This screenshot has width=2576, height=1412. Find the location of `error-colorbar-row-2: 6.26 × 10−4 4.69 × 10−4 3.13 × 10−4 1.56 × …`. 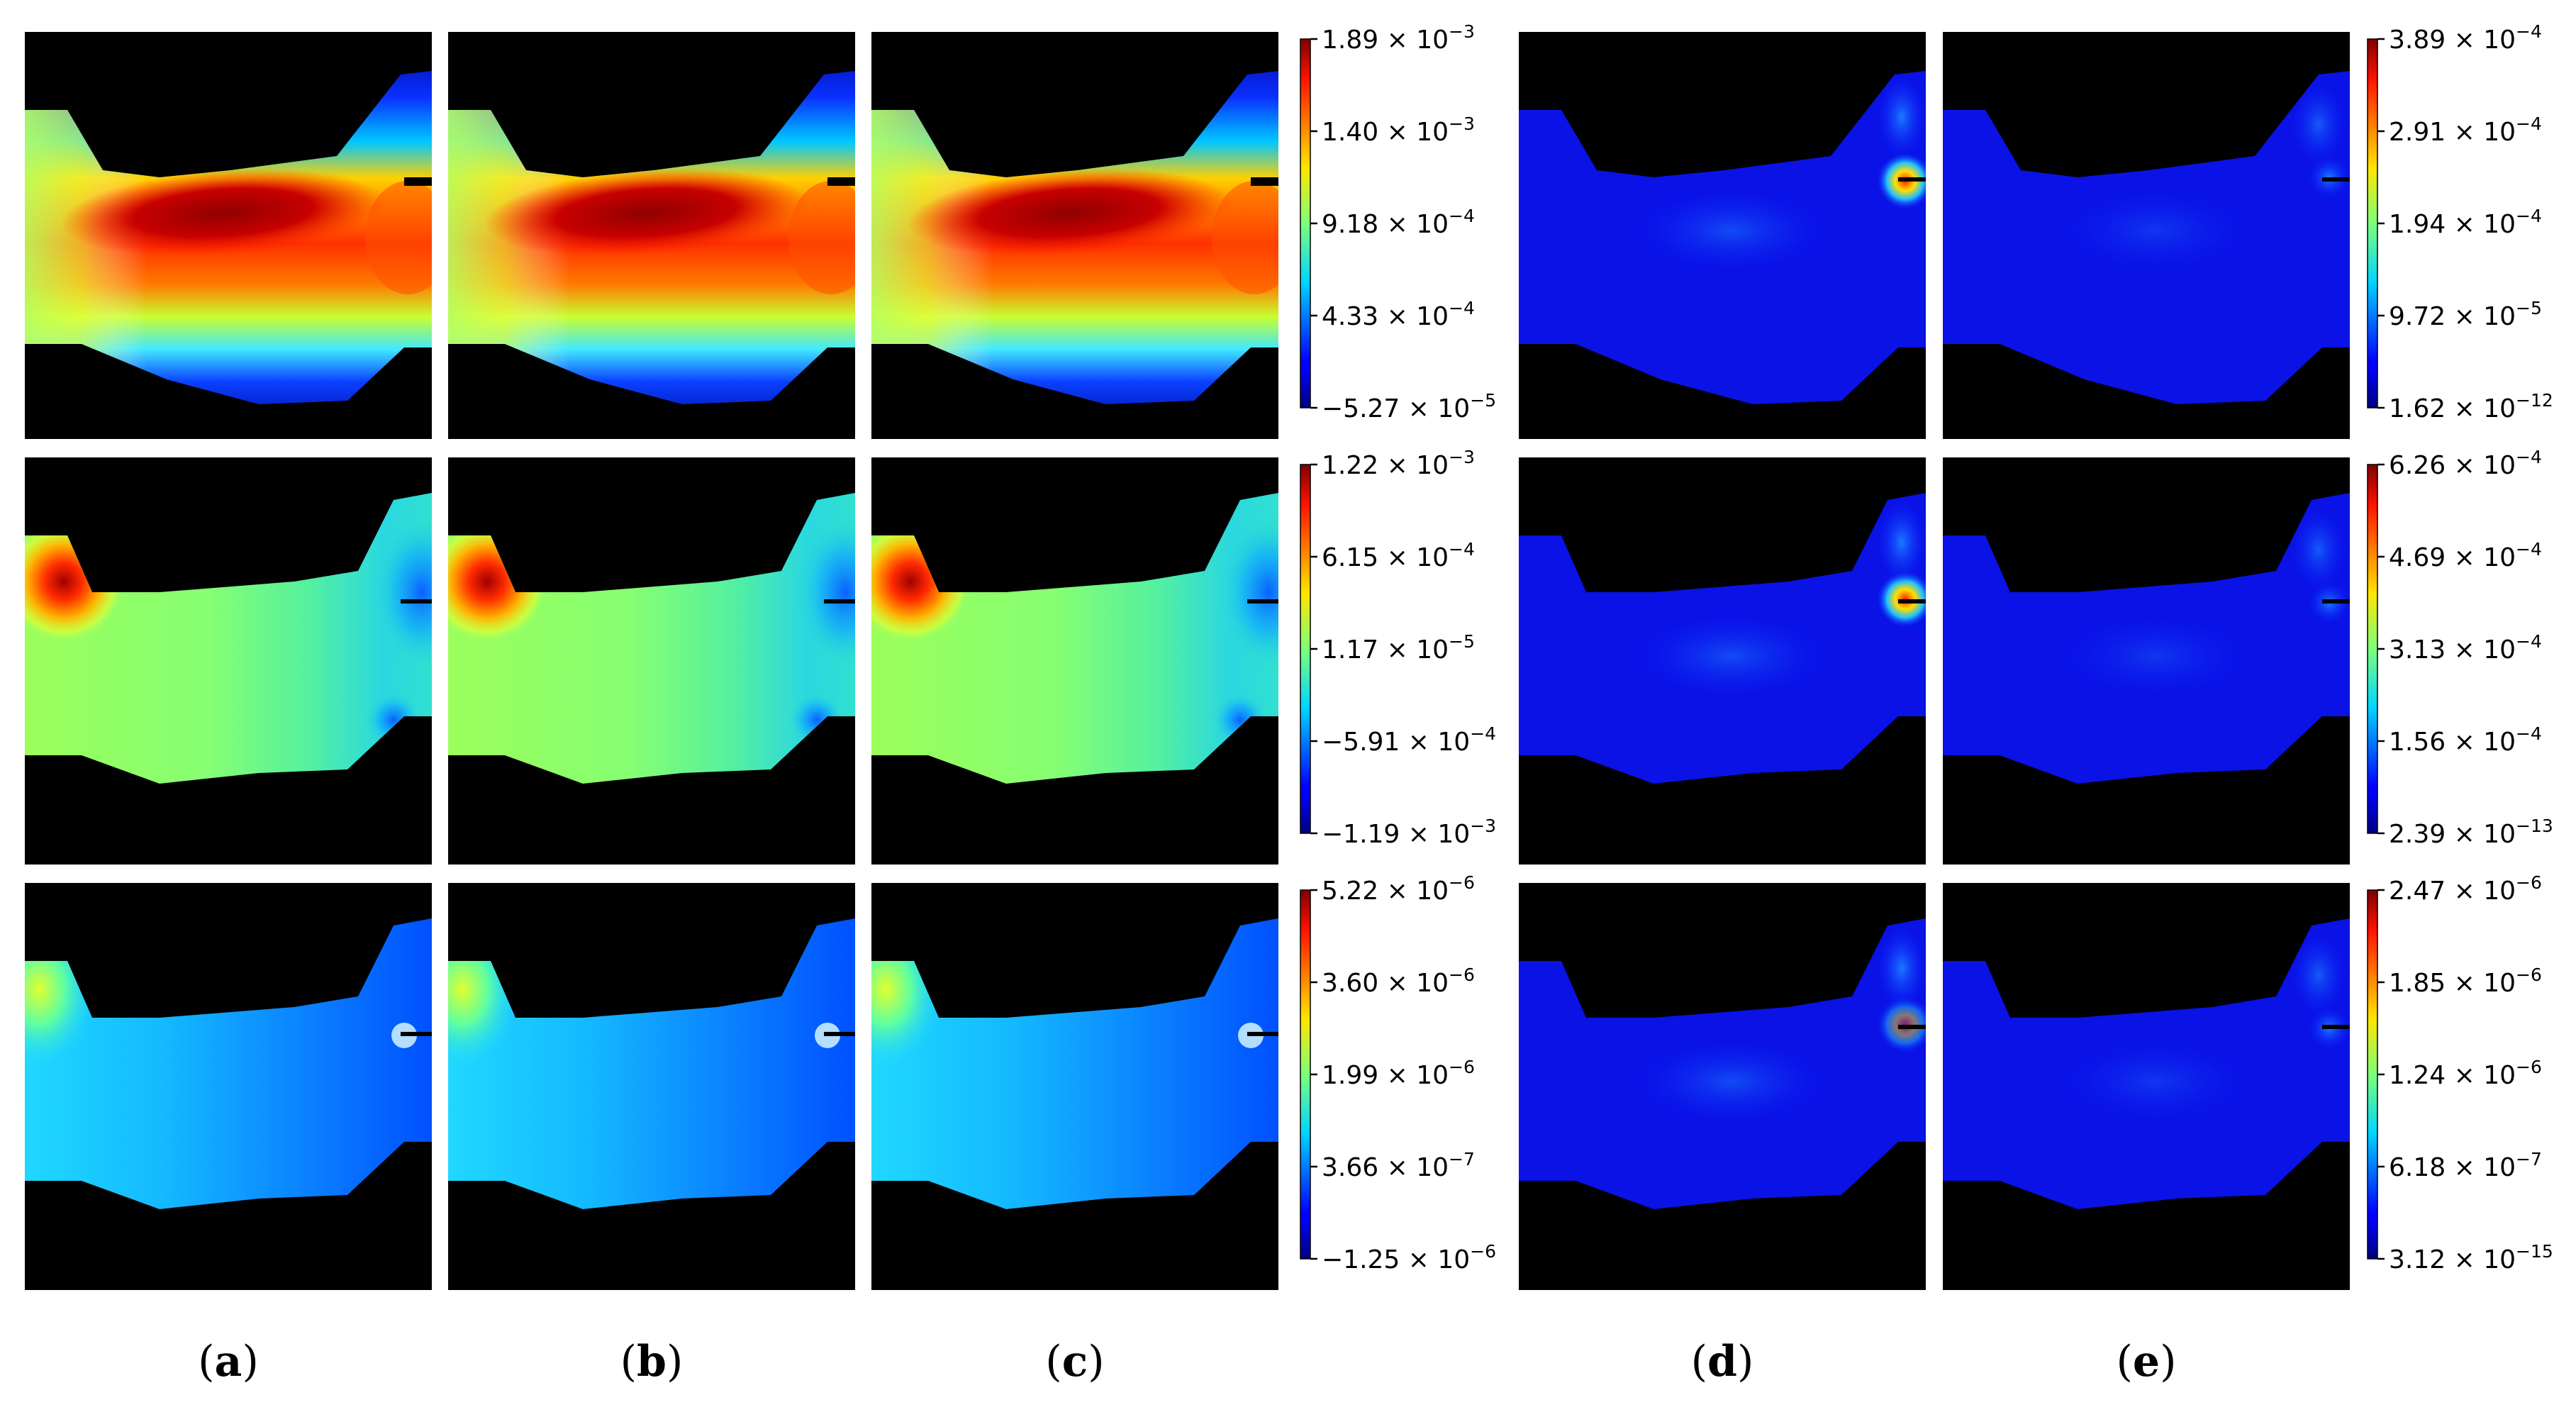

error-colorbar-row-2: 6.26 × 10−4 4.69 × 10−4 3.13 × 10−4 1.56 × … is located at coordinates (2460, 648).